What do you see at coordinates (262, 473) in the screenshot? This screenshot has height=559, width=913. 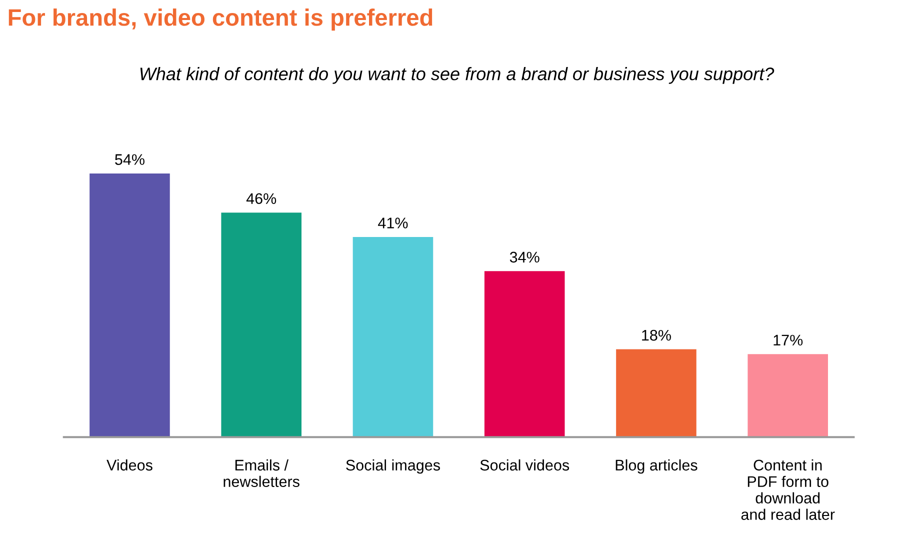 I see `x-tick-label: Emails / newsletters` at bounding box center [262, 473].